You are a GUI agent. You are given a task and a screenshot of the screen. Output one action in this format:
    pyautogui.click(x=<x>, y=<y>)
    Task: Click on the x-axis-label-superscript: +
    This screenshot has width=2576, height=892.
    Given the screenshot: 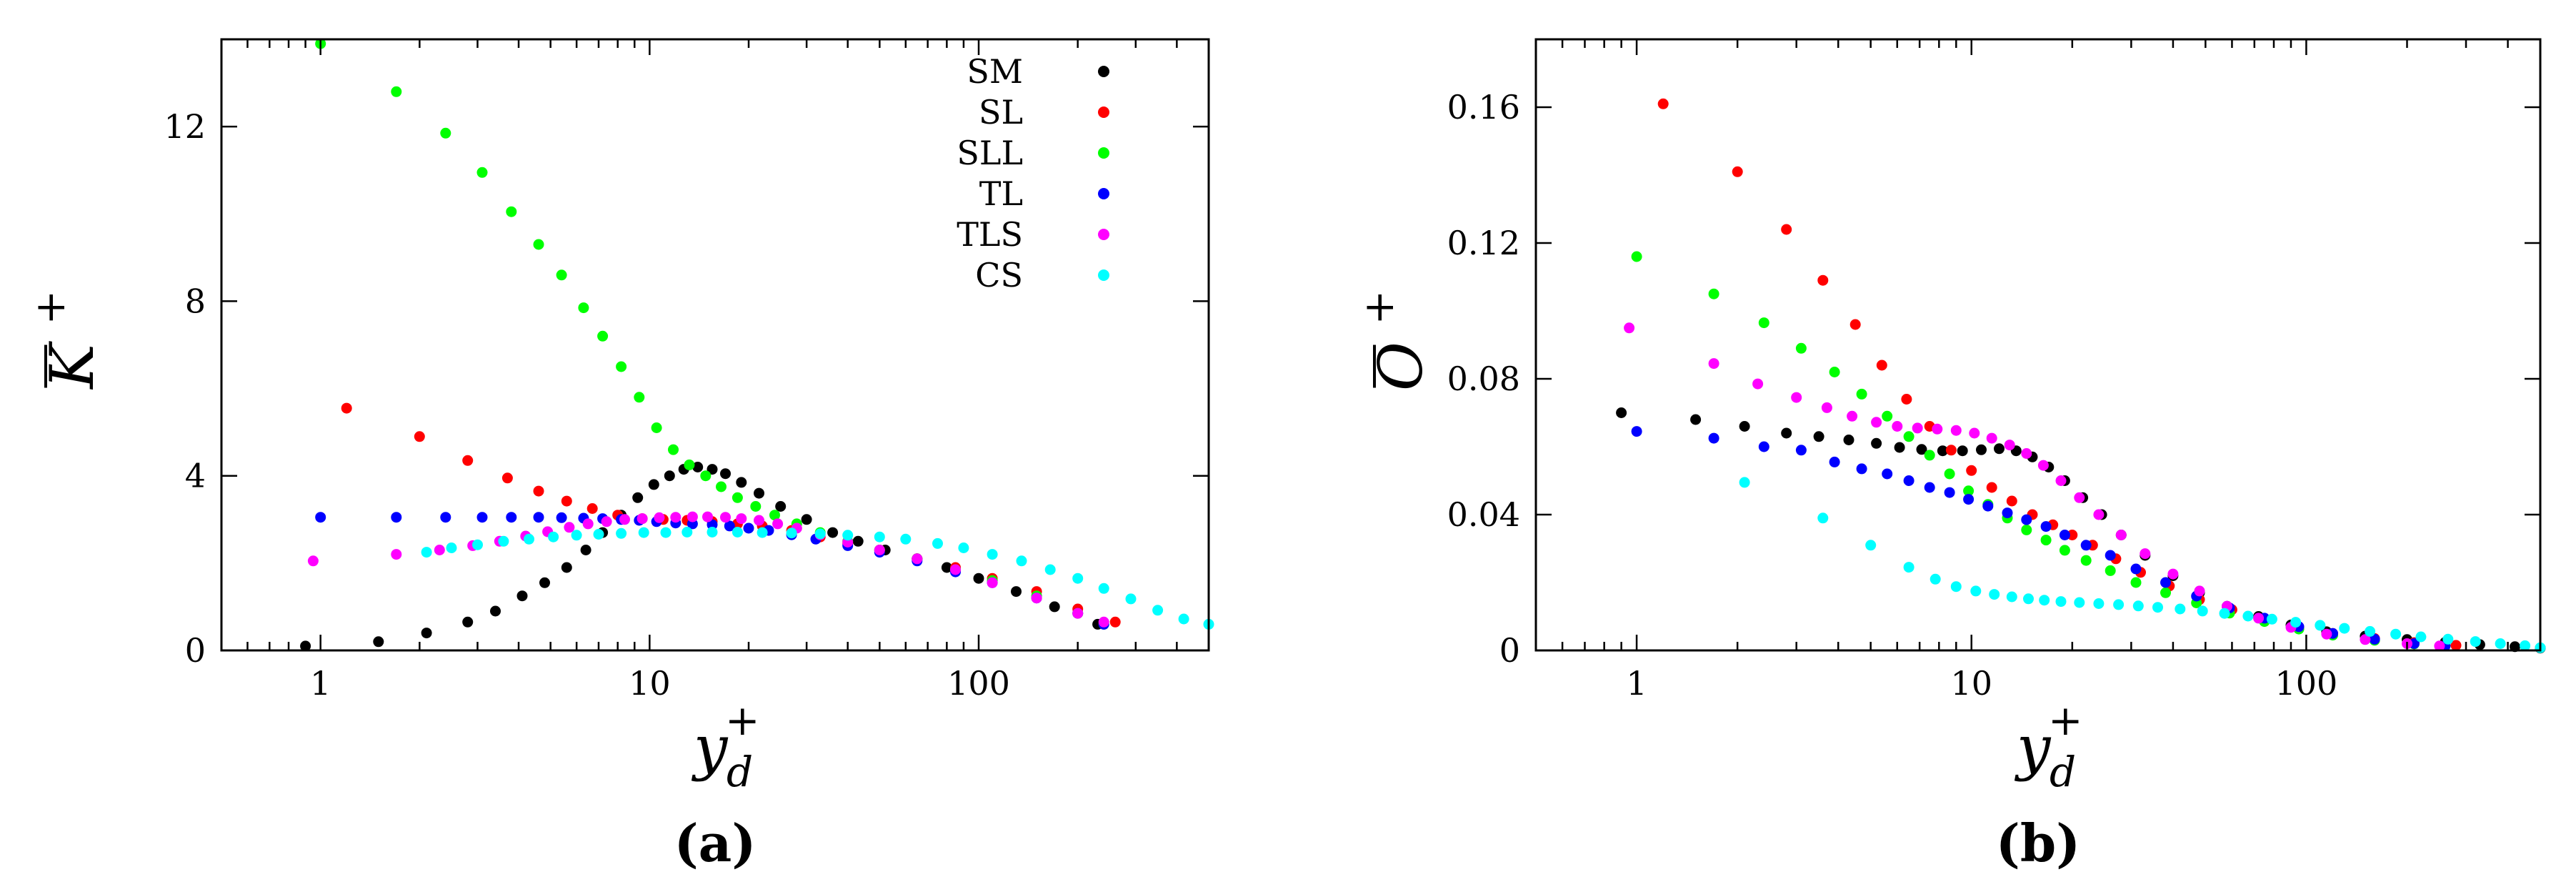 What is the action you would take?
    pyautogui.click(x=2065, y=721)
    